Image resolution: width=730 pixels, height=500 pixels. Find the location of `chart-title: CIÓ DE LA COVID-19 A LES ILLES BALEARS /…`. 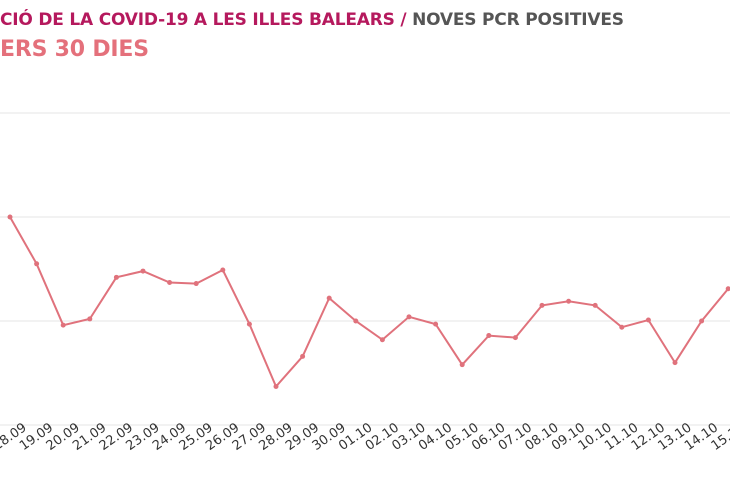

chart-title: CIÓ DE LA COVID-19 A LES ILLES BALEARS /… is located at coordinates (312, 20).